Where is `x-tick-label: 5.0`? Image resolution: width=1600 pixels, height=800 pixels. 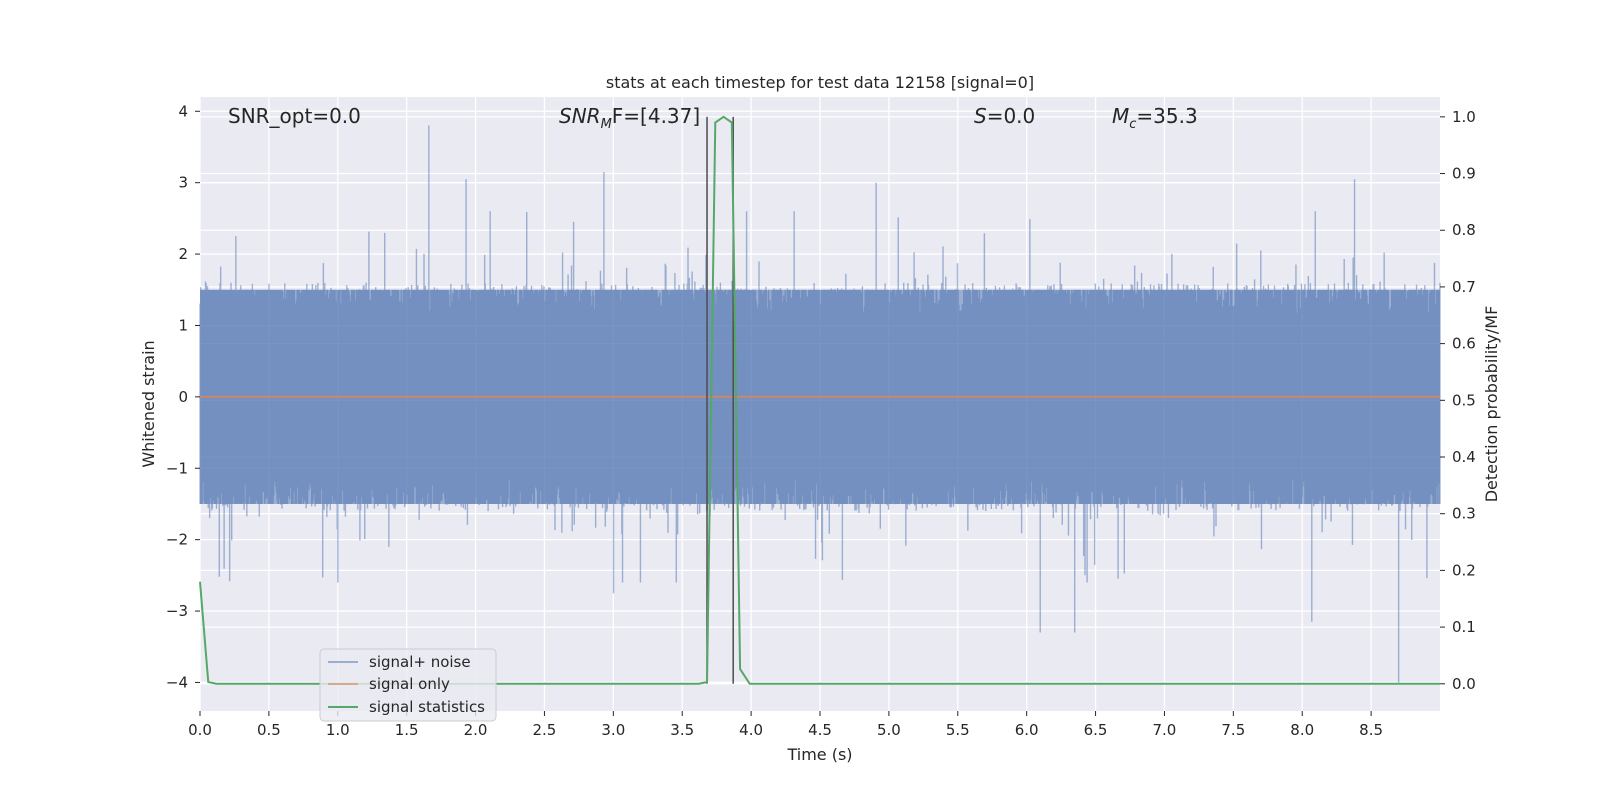
x-tick-label: 5.0 is located at coordinates (889, 730).